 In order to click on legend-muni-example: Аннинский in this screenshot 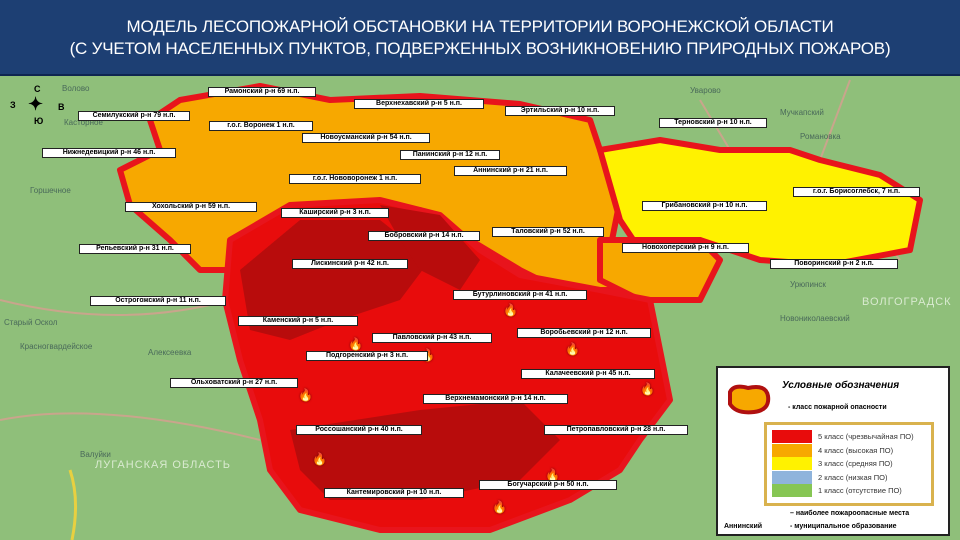, I will do `click(743, 526)`.